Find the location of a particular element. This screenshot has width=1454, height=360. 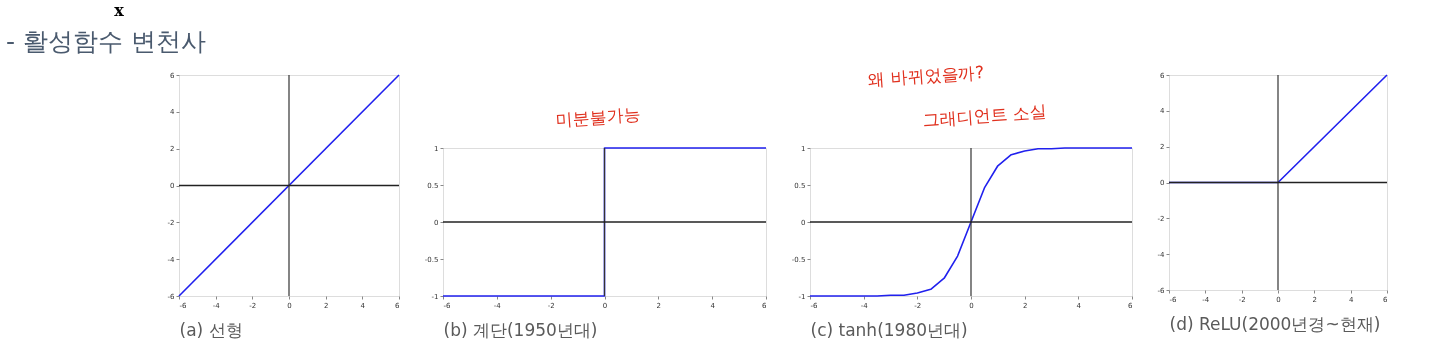

chart-title: - 활성함수 변천사 is located at coordinates (106, 41).